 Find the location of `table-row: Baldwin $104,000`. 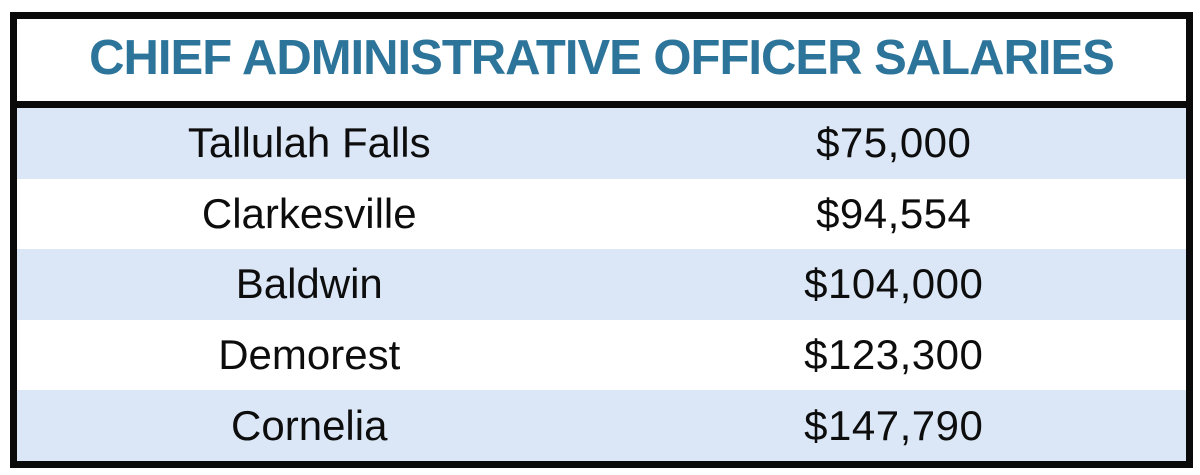

table-row: Baldwin $104,000 is located at coordinates (601, 284).